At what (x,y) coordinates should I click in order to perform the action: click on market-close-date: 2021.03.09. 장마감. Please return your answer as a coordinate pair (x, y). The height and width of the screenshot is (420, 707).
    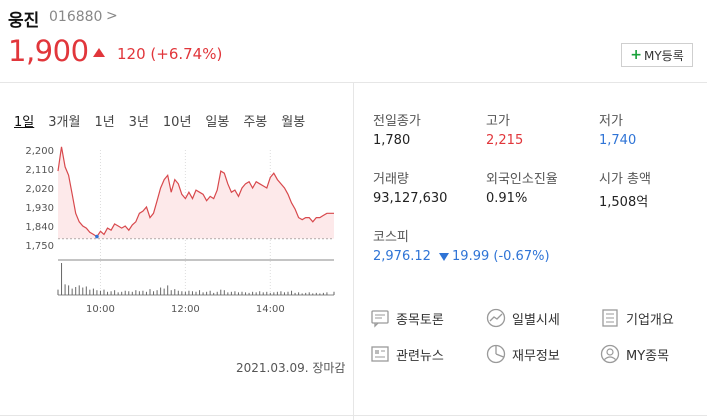
    Looking at the image, I should click on (291, 368).